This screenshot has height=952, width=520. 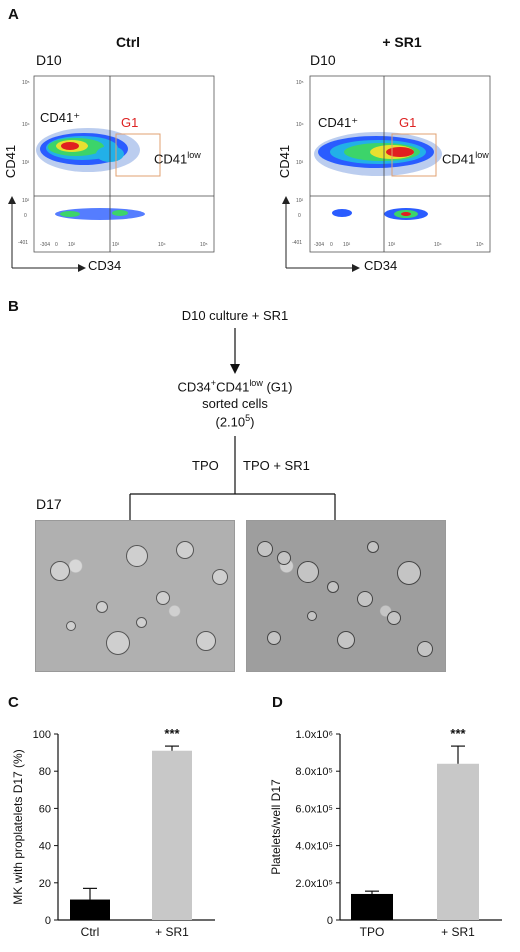 I want to click on chart-c-x-tick-label: + SR1, so click(x=172, y=932).